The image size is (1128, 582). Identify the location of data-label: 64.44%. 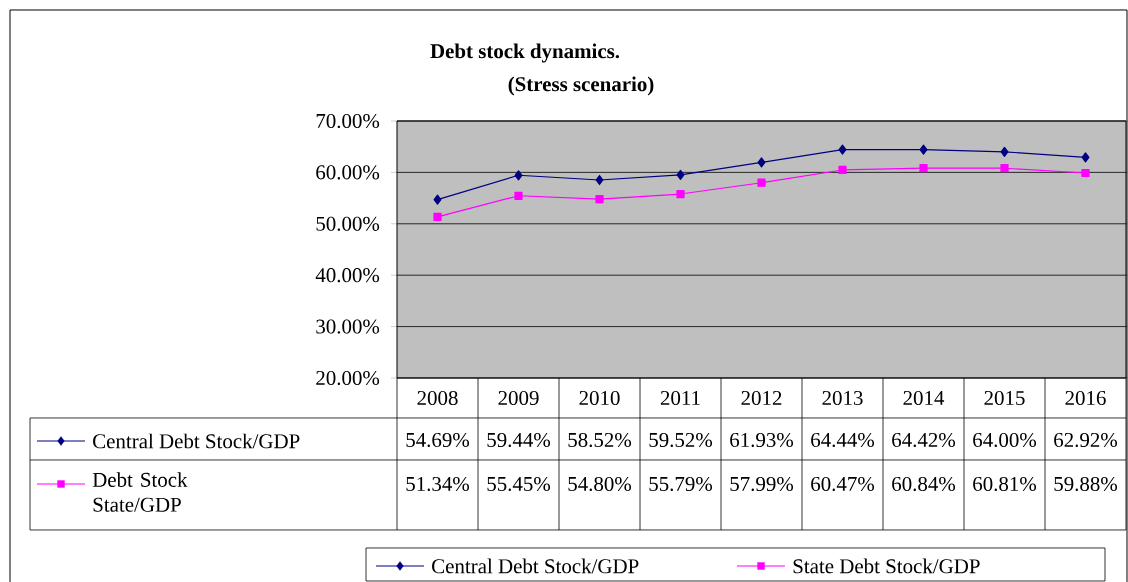
(843, 440).